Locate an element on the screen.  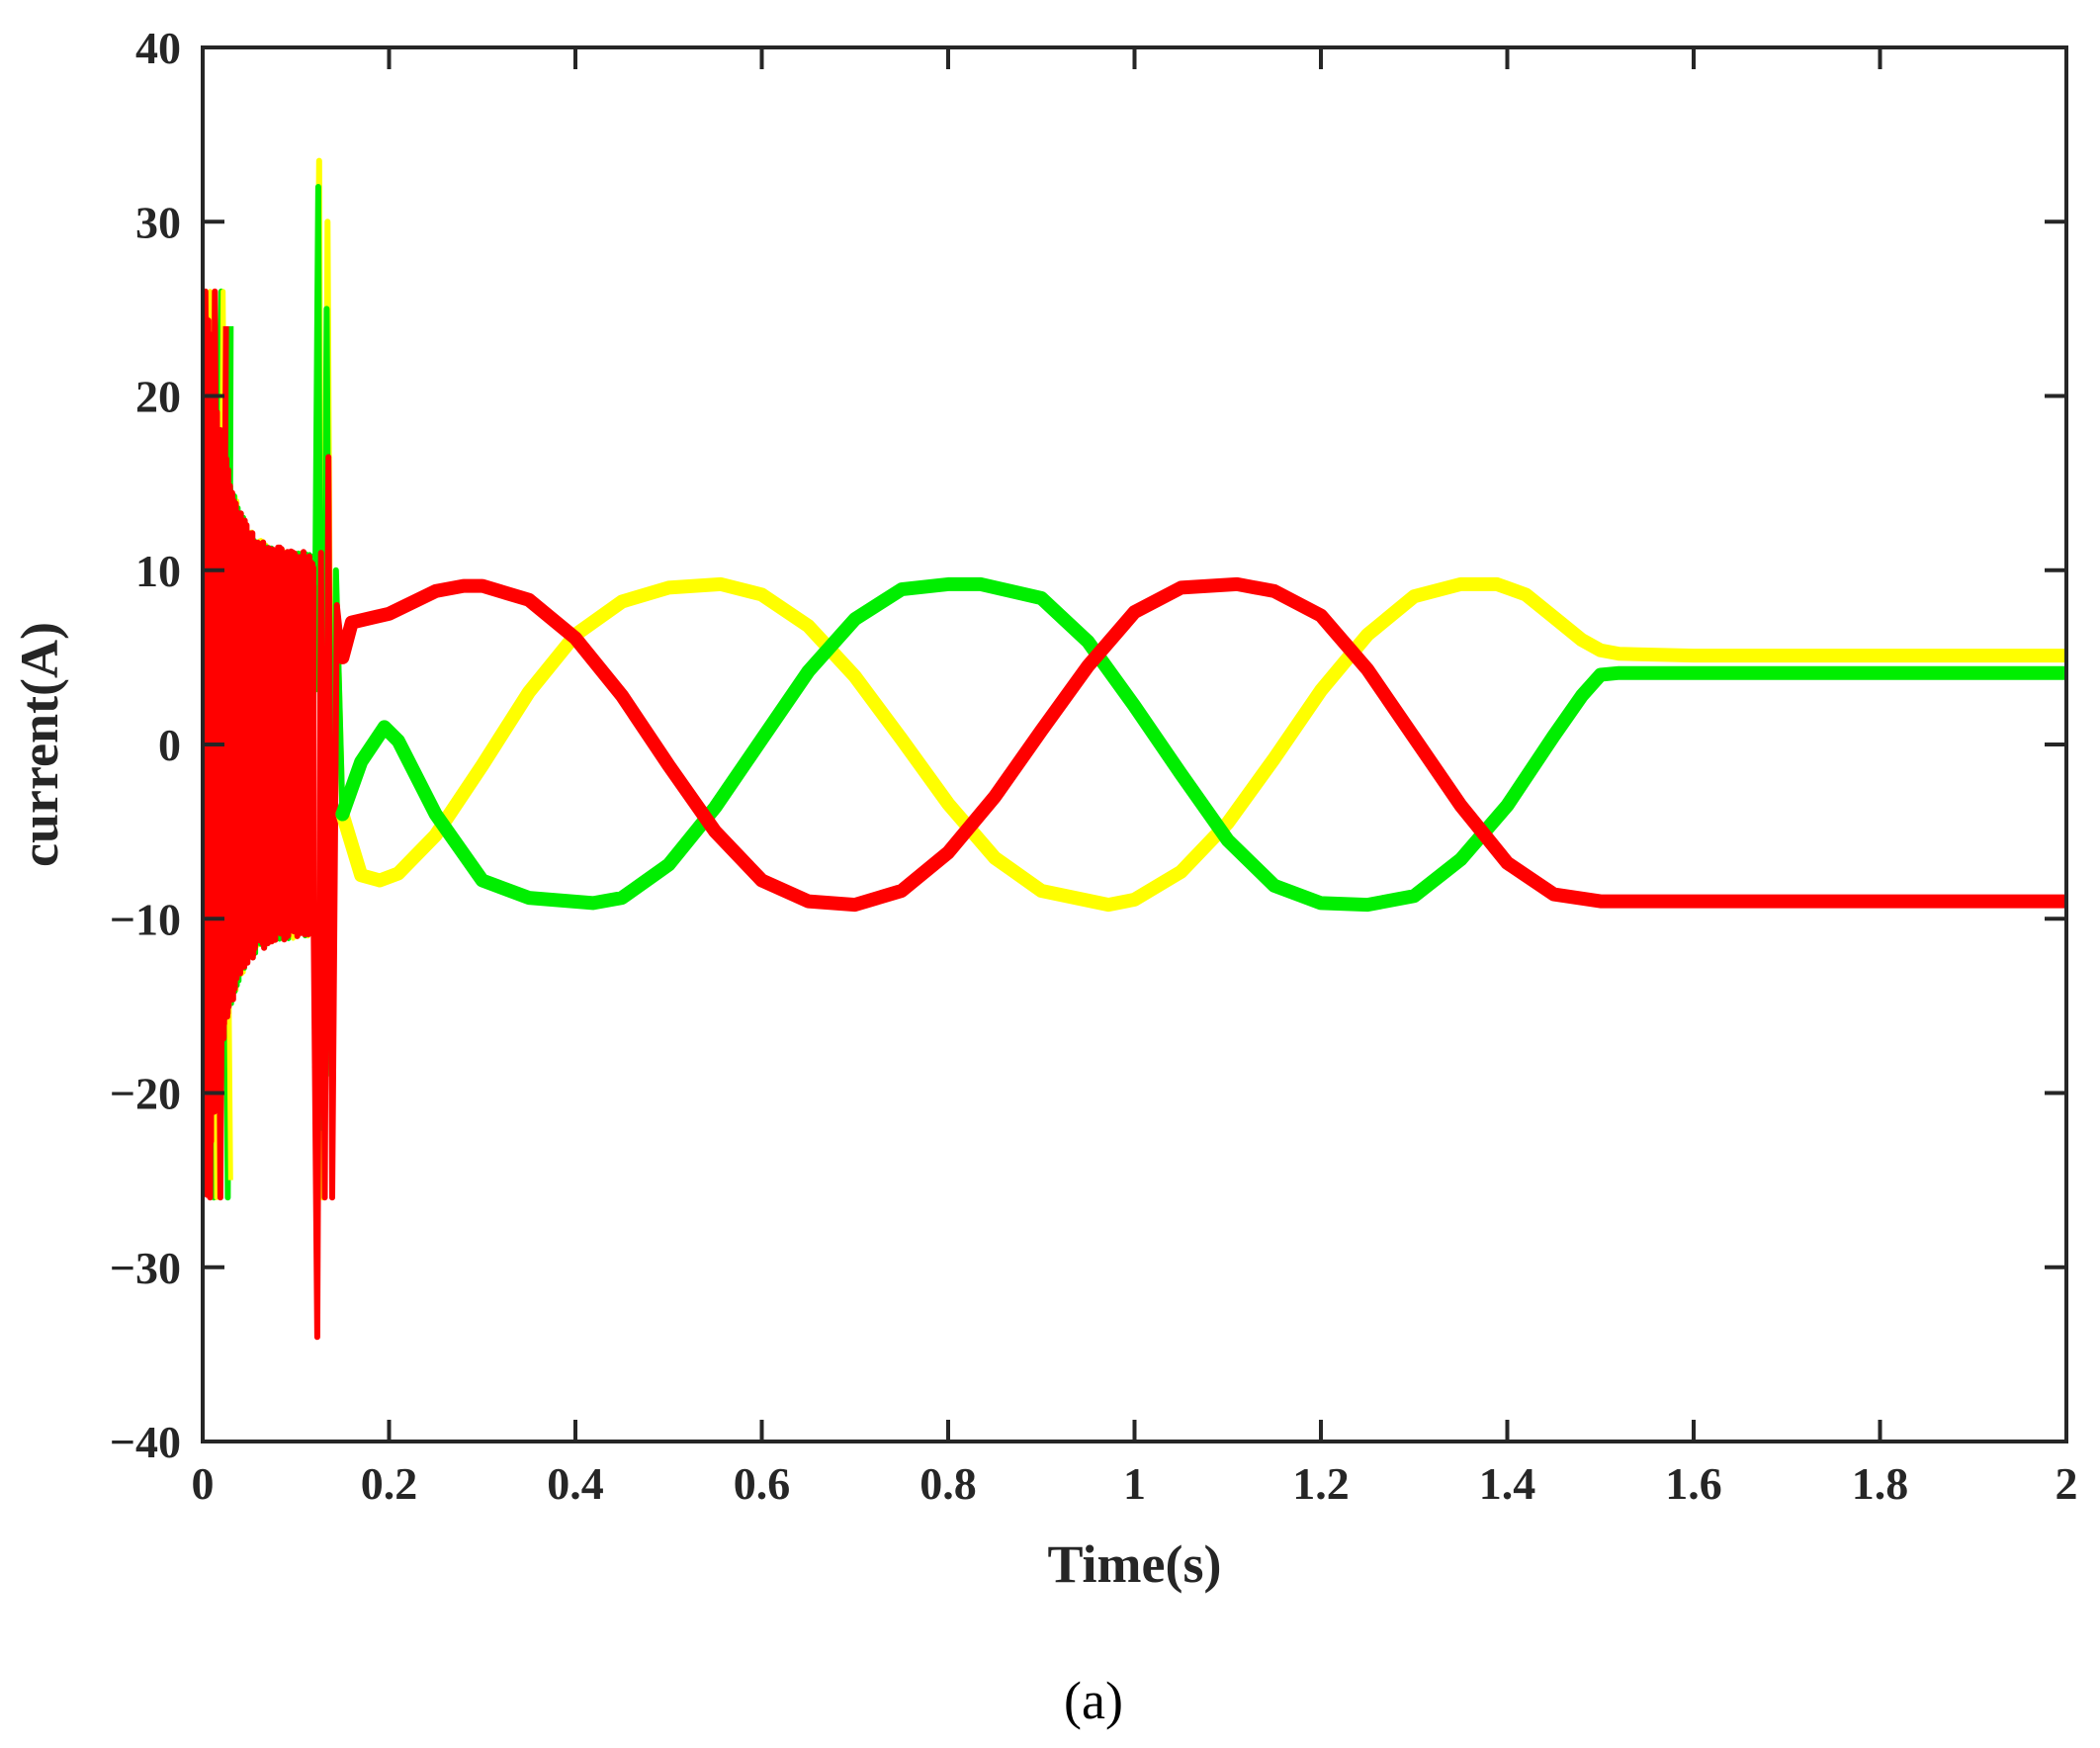
y-tick-label: −10 is located at coordinates (145, 919).